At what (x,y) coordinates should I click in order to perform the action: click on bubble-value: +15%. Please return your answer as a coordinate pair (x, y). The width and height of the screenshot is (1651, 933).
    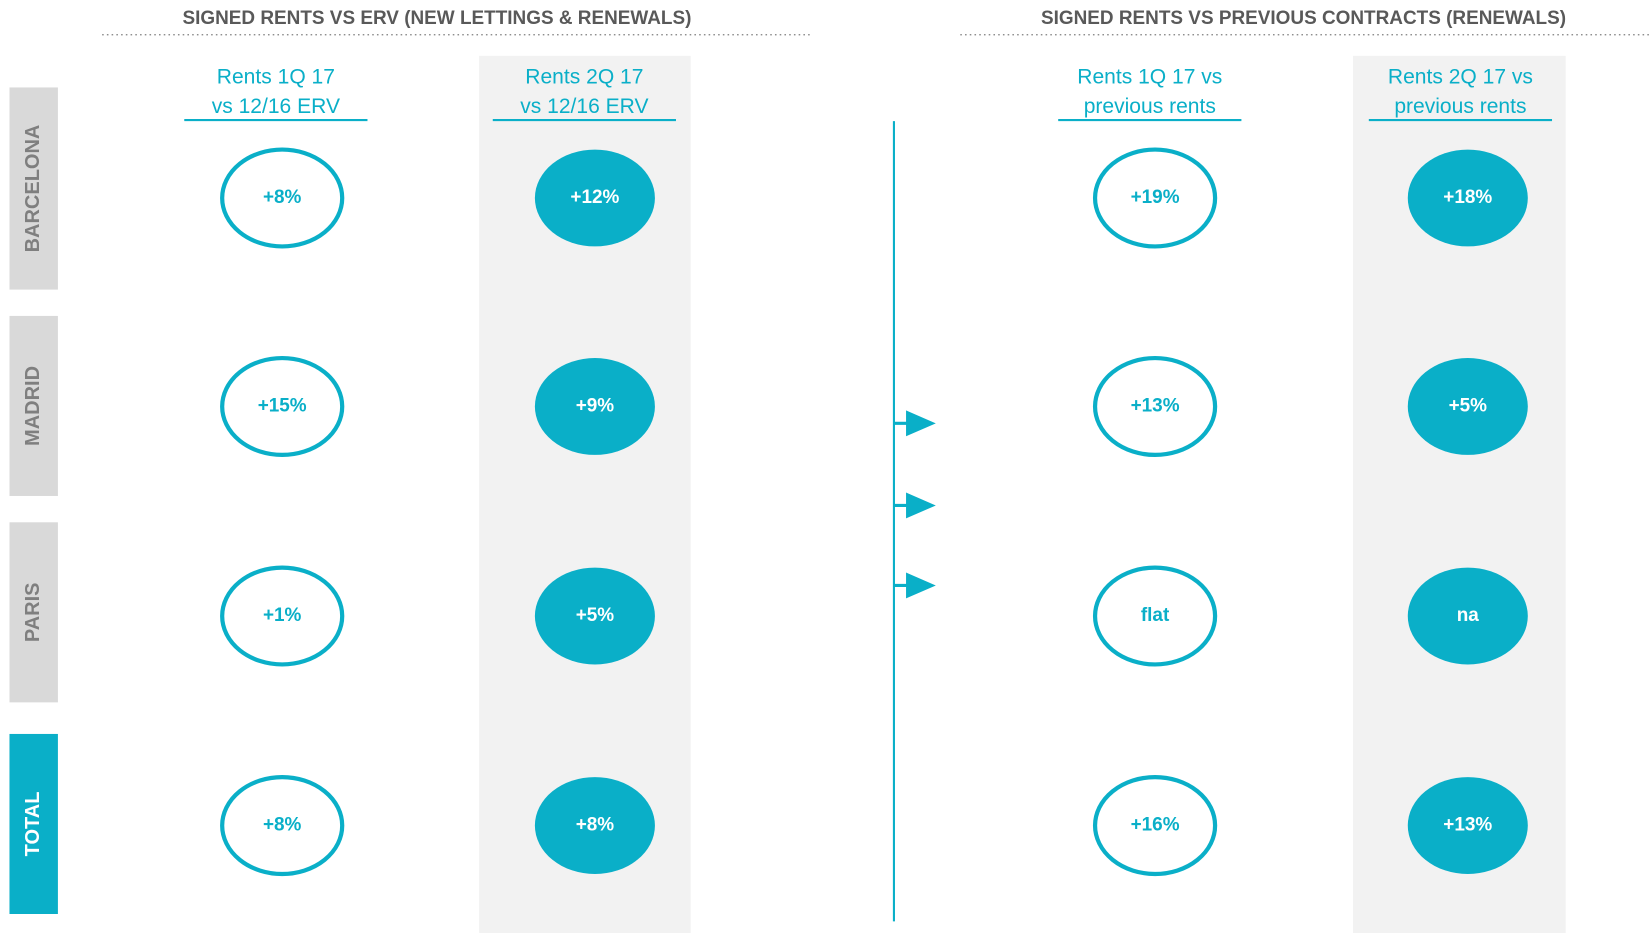
    Looking at the image, I should click on (282, 405).